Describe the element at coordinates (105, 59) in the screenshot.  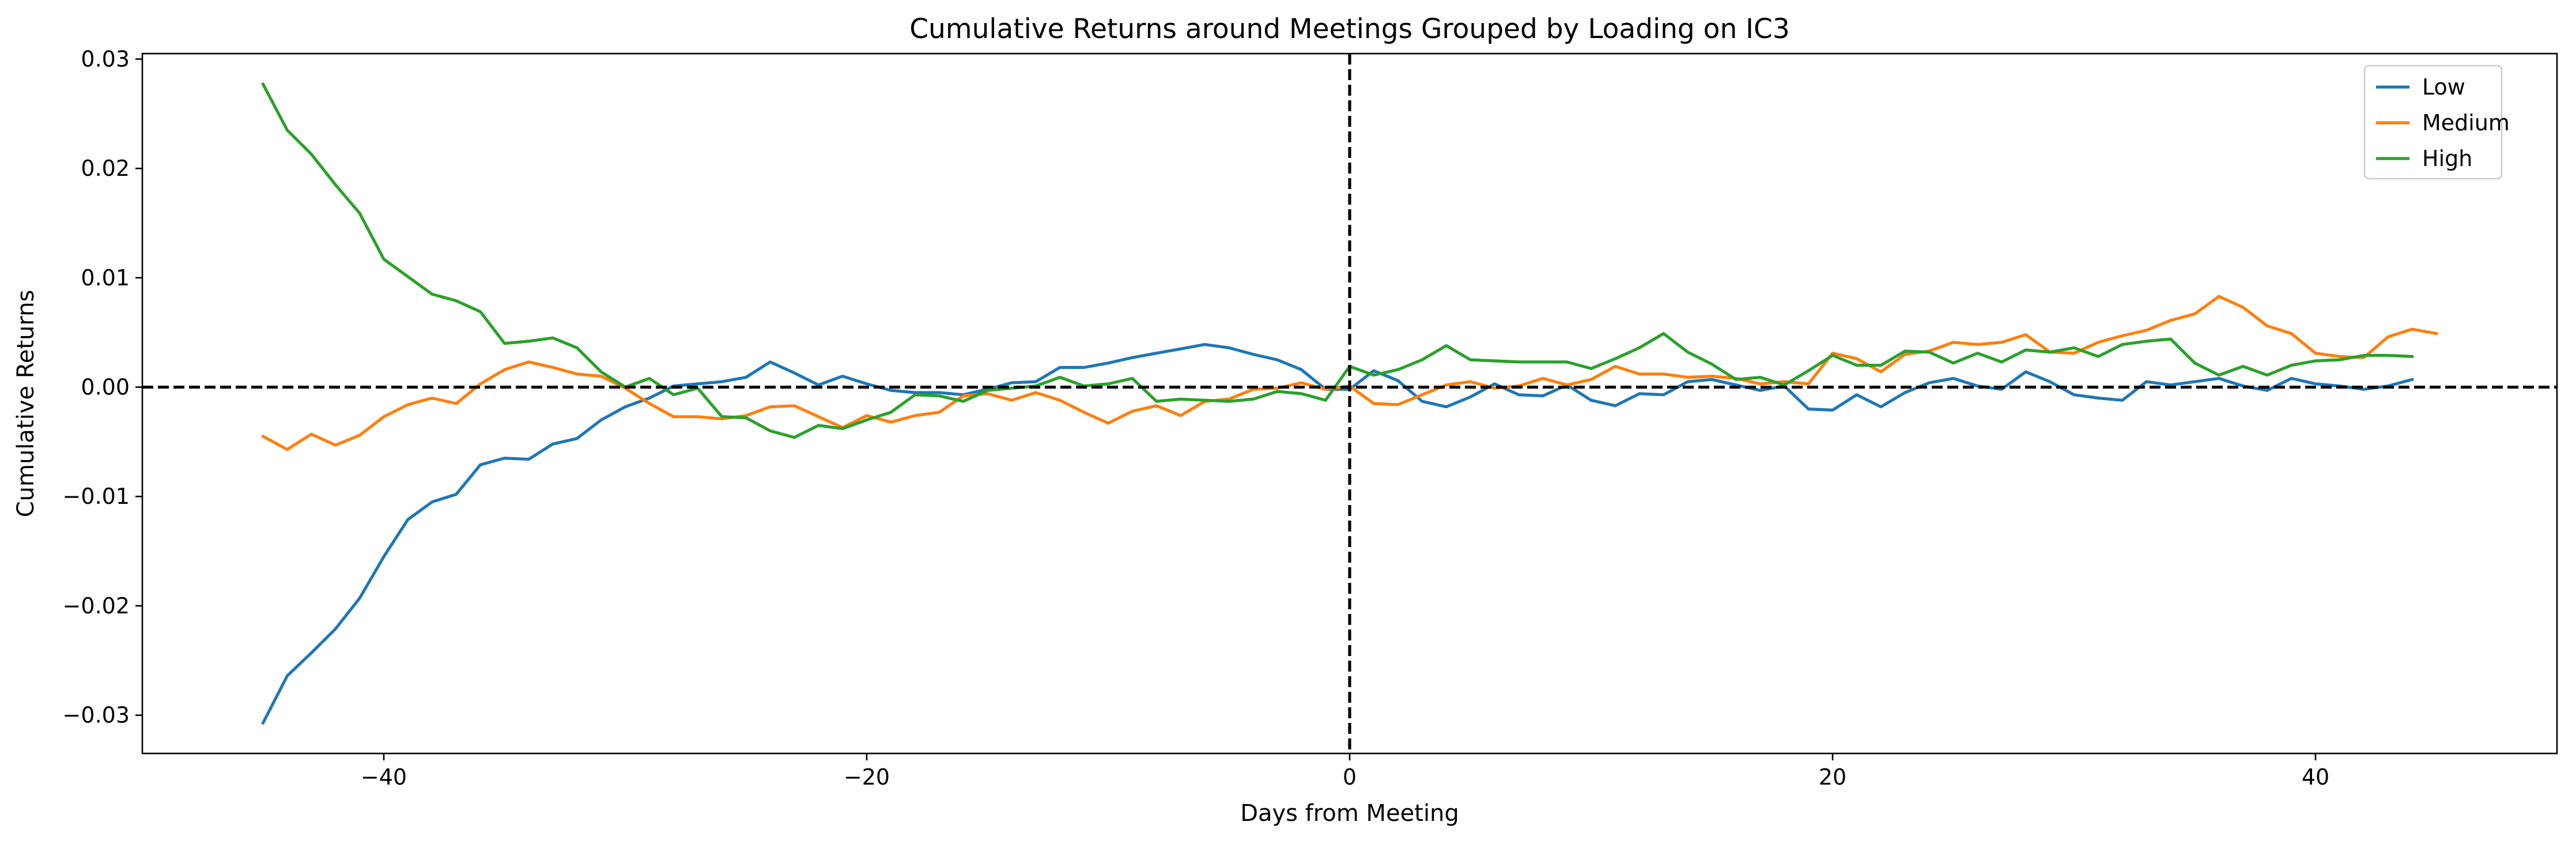
I see `y-tick-label: 0.03` at that location.